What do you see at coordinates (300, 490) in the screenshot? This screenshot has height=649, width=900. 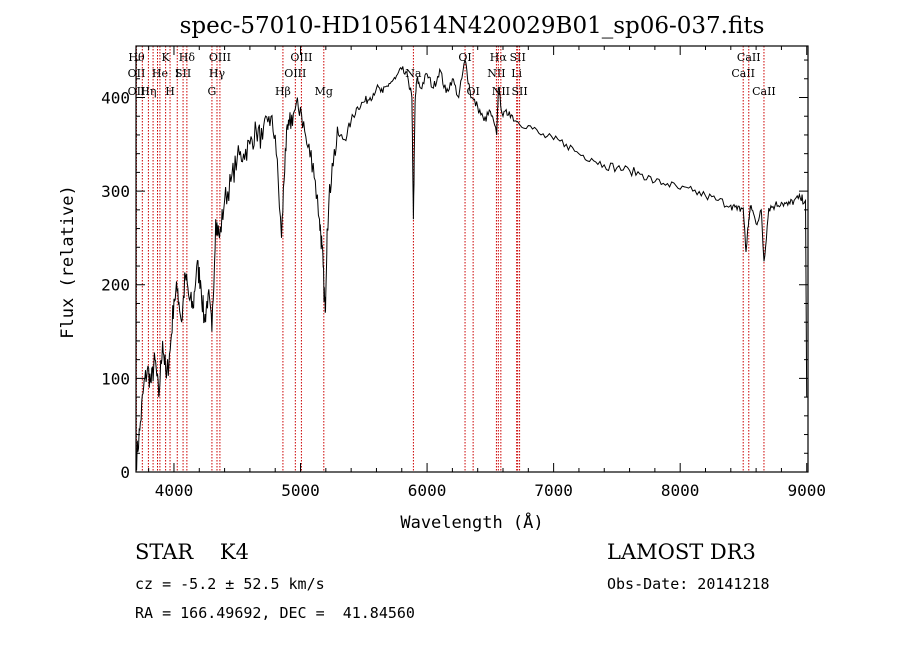 I see `x-tick-label: 5000` at bounding box center [300, 490].